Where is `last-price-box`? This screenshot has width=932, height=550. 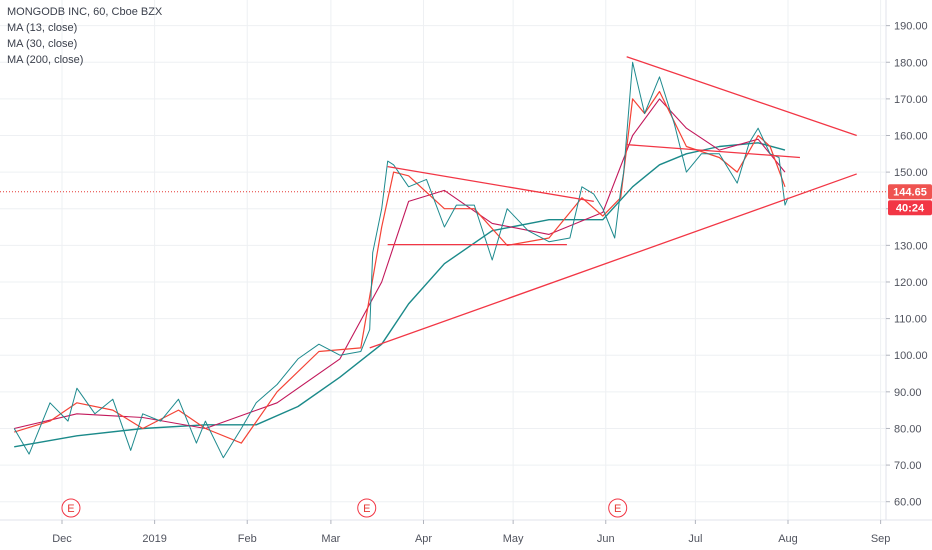 last-price-box is located at coordinates (910, 192).